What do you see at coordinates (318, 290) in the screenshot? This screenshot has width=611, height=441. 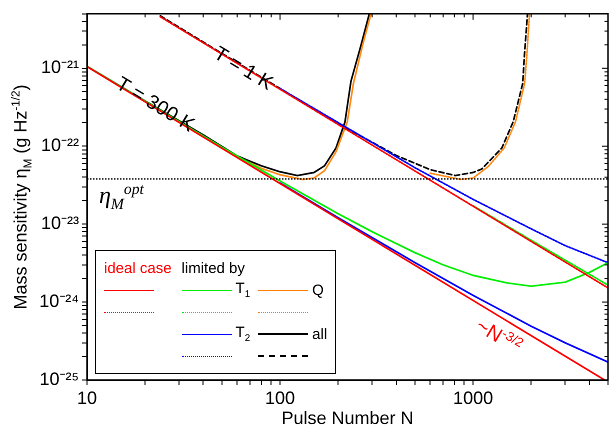 I see `legend-label: Q` at bounding box center [318, 290].